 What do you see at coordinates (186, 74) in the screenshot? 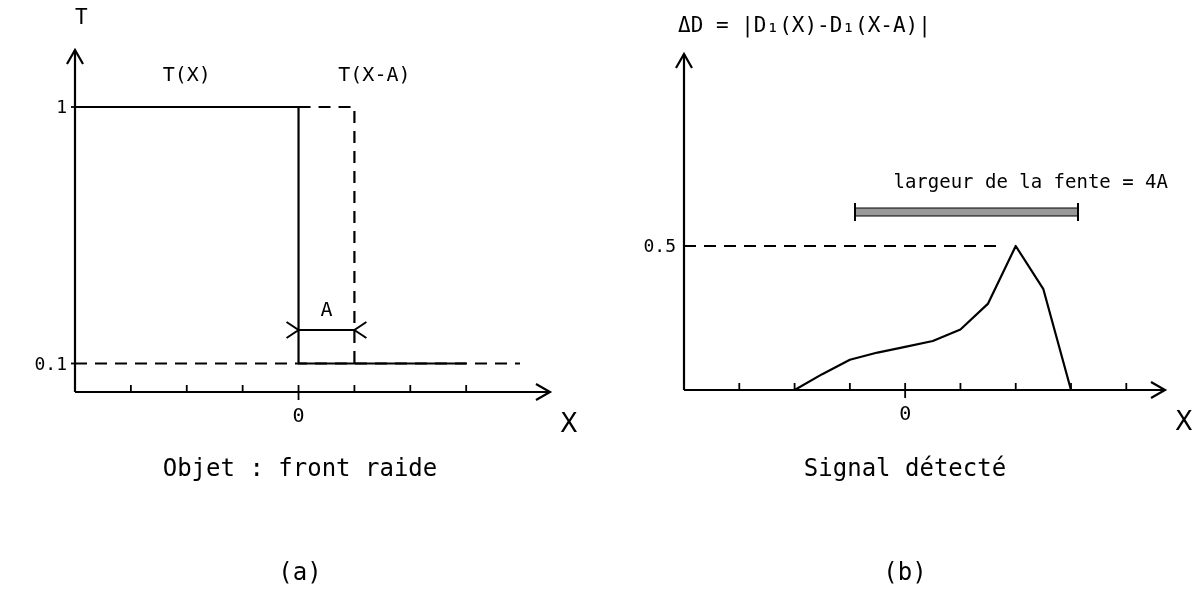
I see `series-label: T(X)` at bounding box center [186, 74].